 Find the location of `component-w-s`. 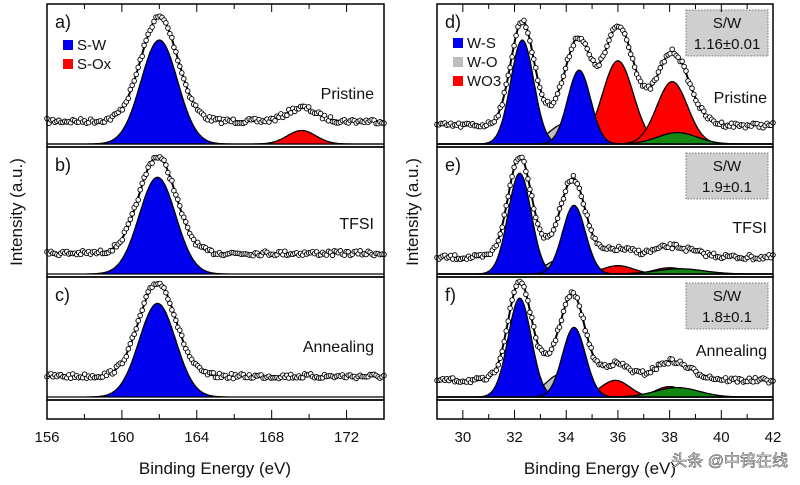

component-w-s is located at coordinates (605, 107).